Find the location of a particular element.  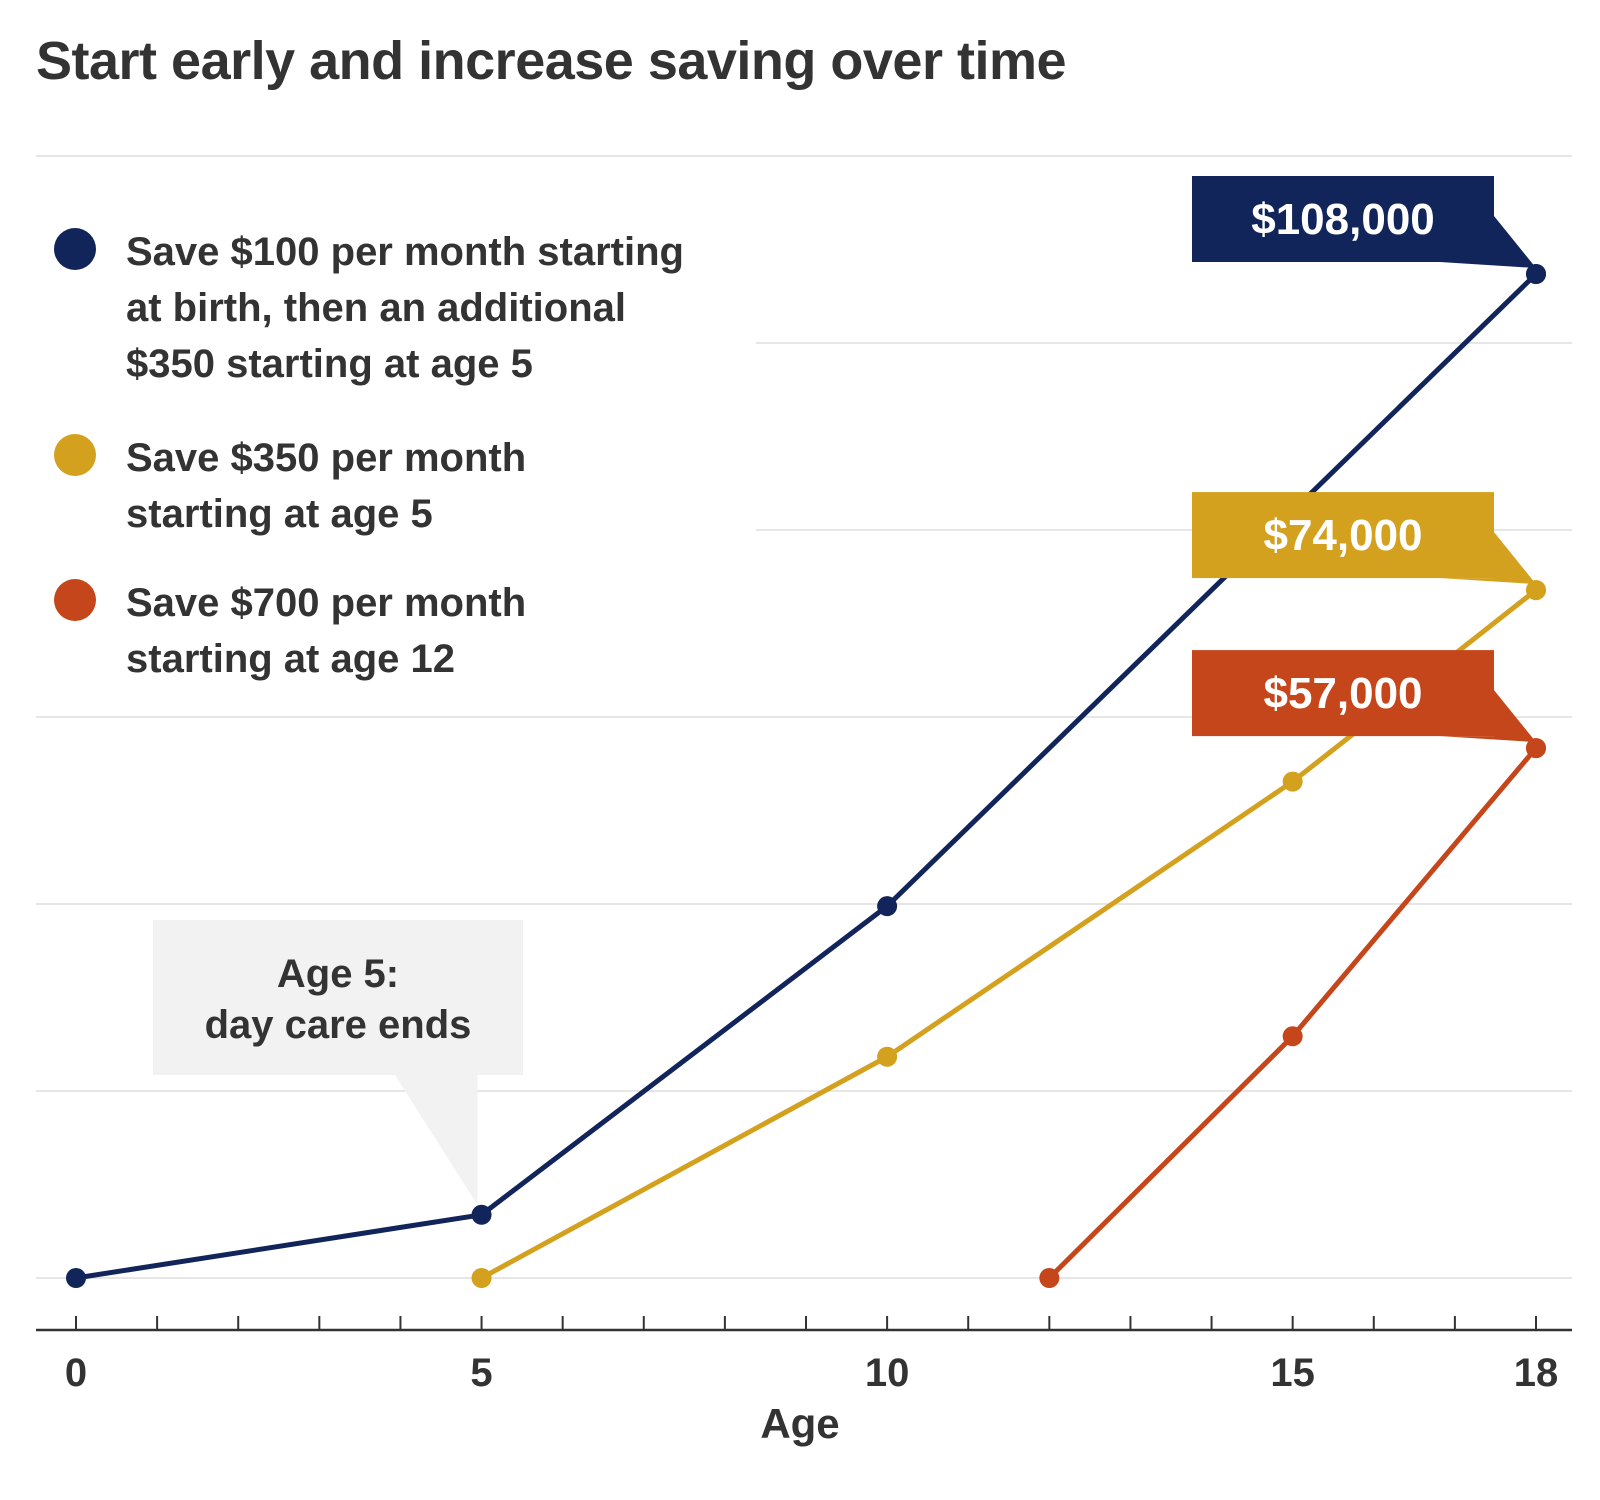

legend-label-gold: Save $350 per month starting at age 5 is located at coordinates (326, 486).